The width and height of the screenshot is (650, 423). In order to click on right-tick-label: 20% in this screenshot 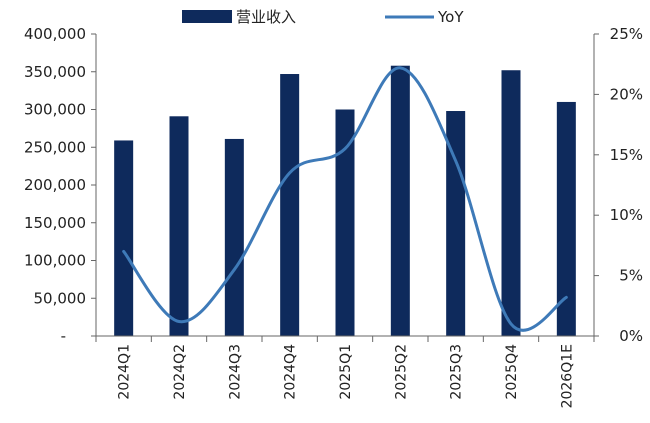, I will do `click(626, 94)`.